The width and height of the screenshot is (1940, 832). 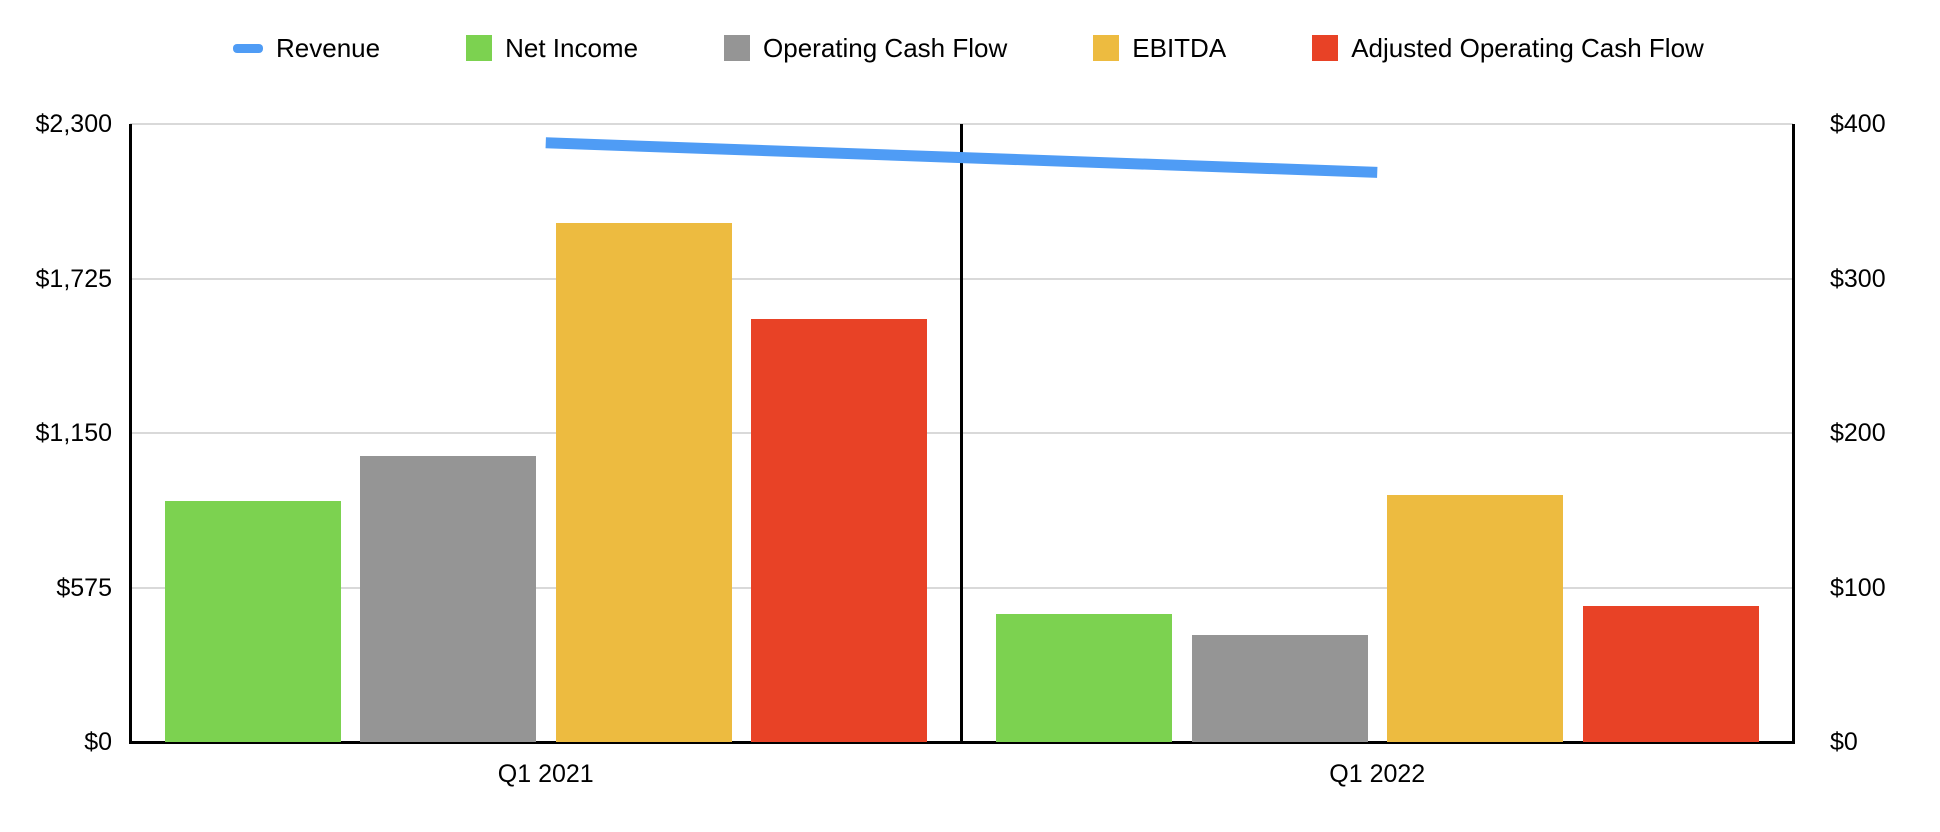 What do you see at coordinates (1325, 48) in the screenshot?
I see `adjusted-operating-cash-flow-swatch-icon` at bounding box center [1325, 48].